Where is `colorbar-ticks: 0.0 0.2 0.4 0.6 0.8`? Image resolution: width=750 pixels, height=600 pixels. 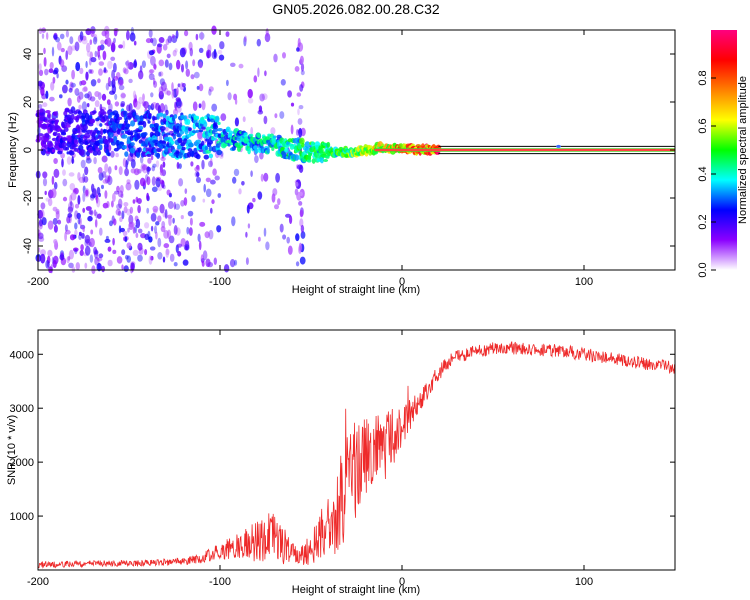
colorbar-ticks: 0.0 0.2 0.4 0.6 0.8 is located at coordinates (706, 174).